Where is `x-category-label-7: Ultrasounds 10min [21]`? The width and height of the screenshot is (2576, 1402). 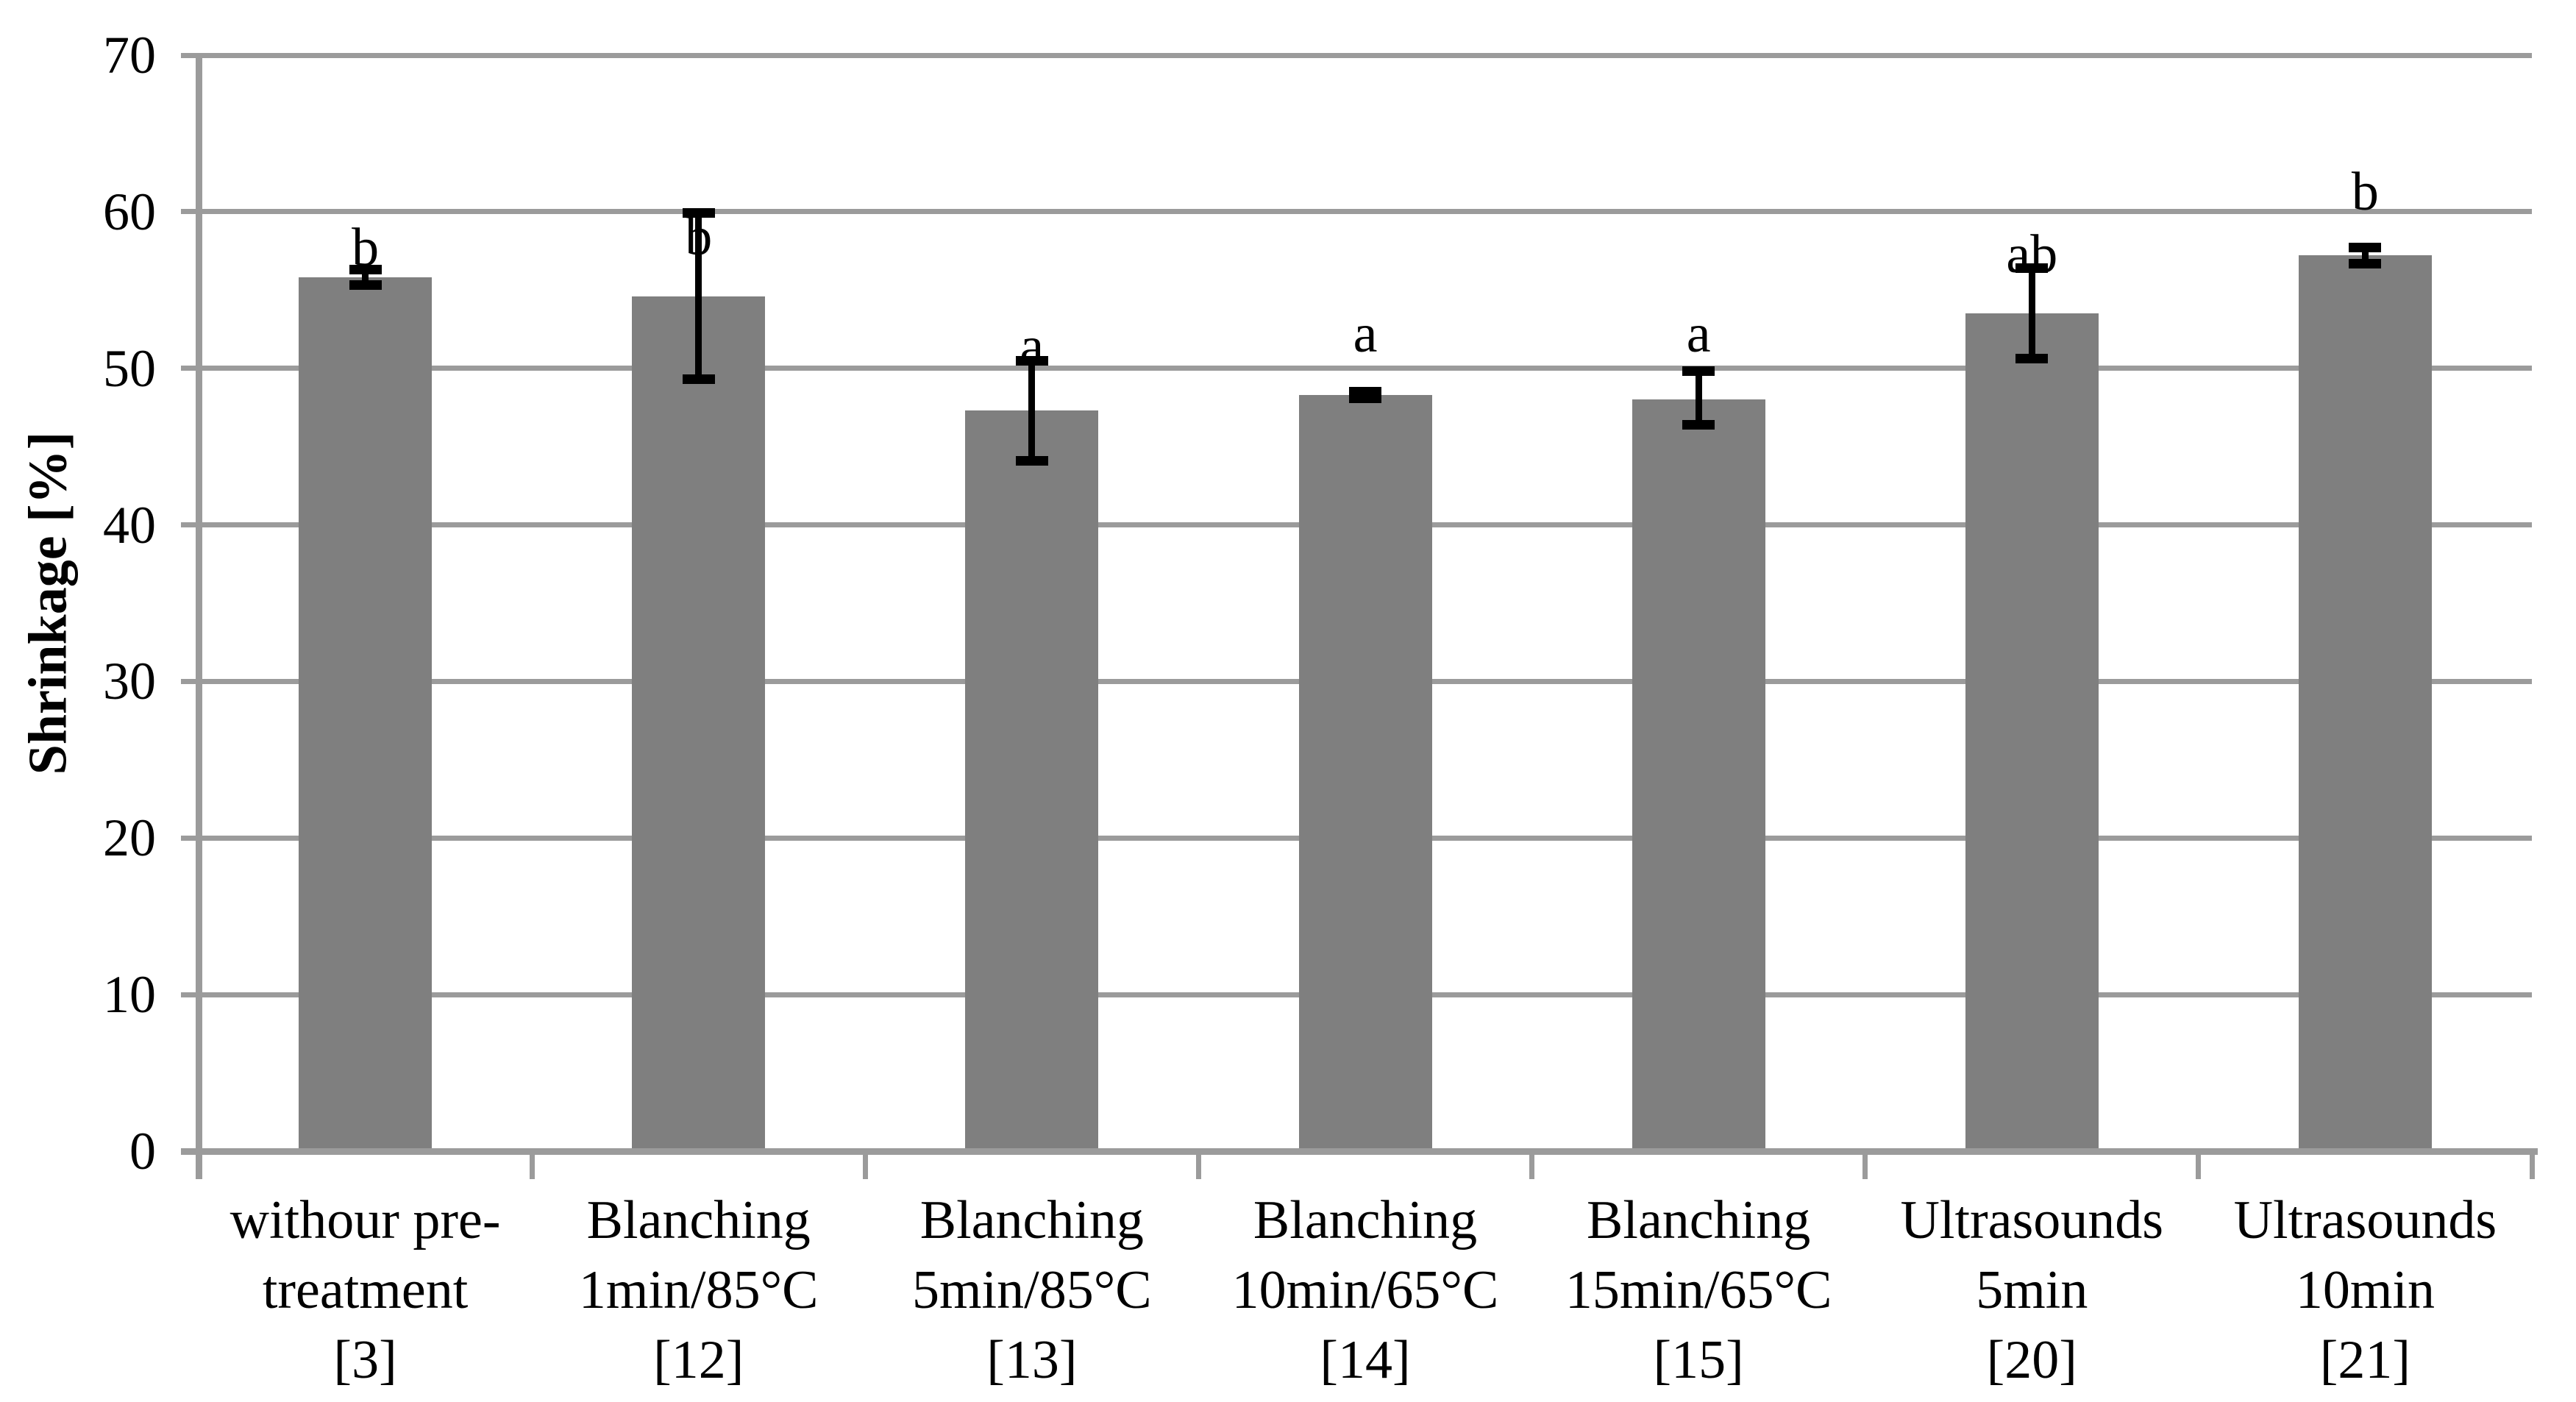
x-category-label-7: Ultrasounds 10min [21] is located at coordinates (2365, 1290).